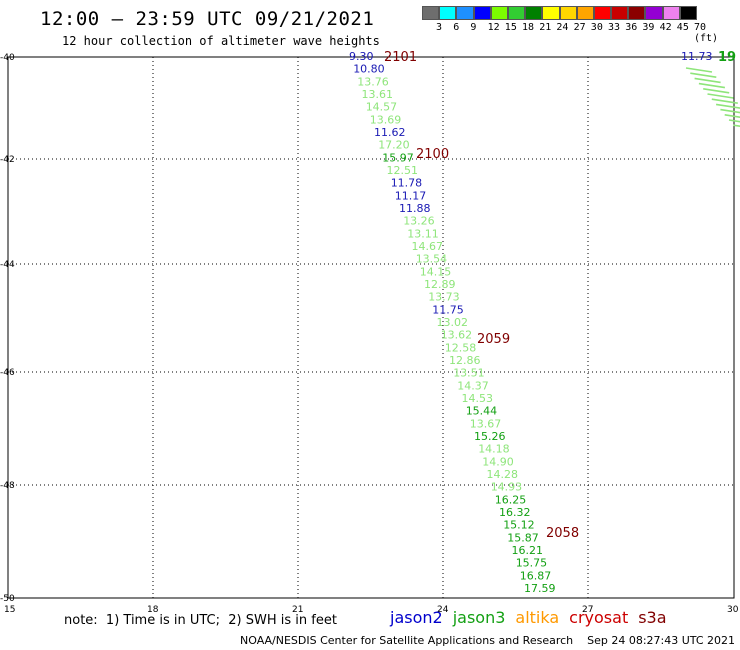 The height and width of the screenshot is (650, 740). I want to click on lon-tick-label: 18, so click(153, 610).